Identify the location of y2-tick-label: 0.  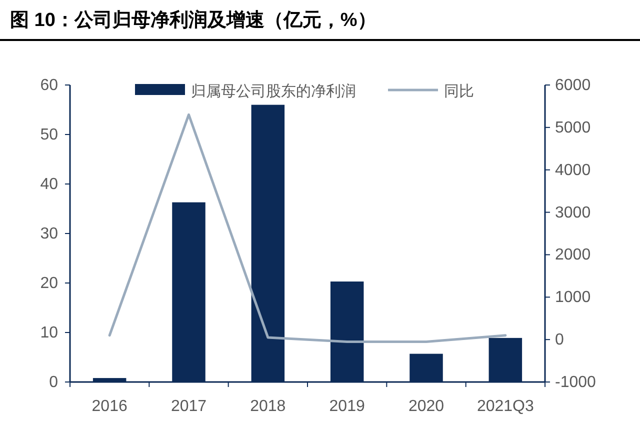
(559, 340).